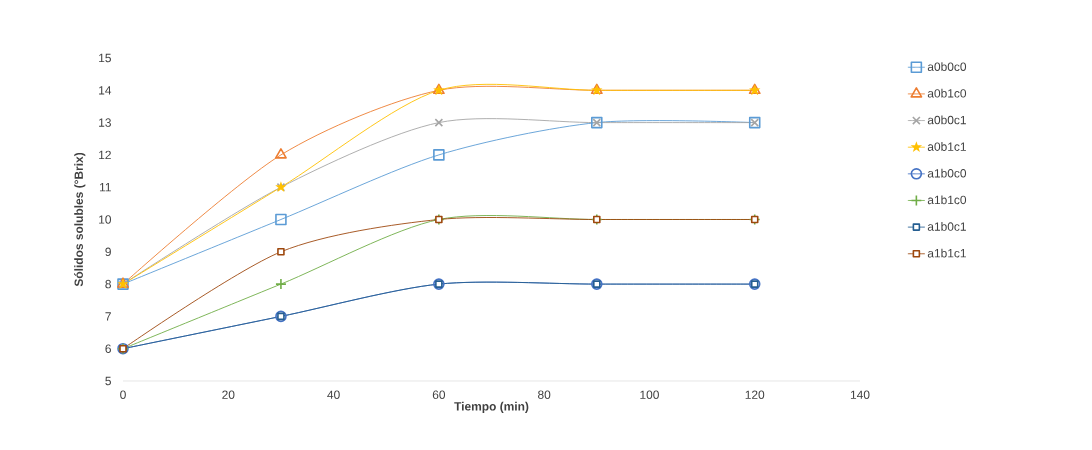 Image resolution: width=1092 pixels, height=450 pixels. What do you see at coordinates (333, 394) in the screenshot?
I see `x-tick-label: 40` at bounding box center [333, 394].